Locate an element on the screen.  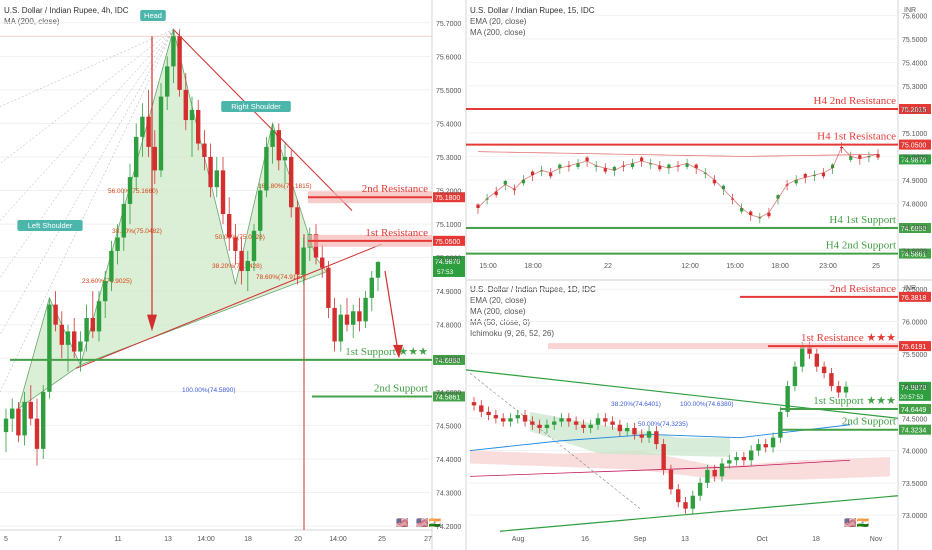
tr-y-tick-label: 75.0000 is located at coordinates (914, 157).